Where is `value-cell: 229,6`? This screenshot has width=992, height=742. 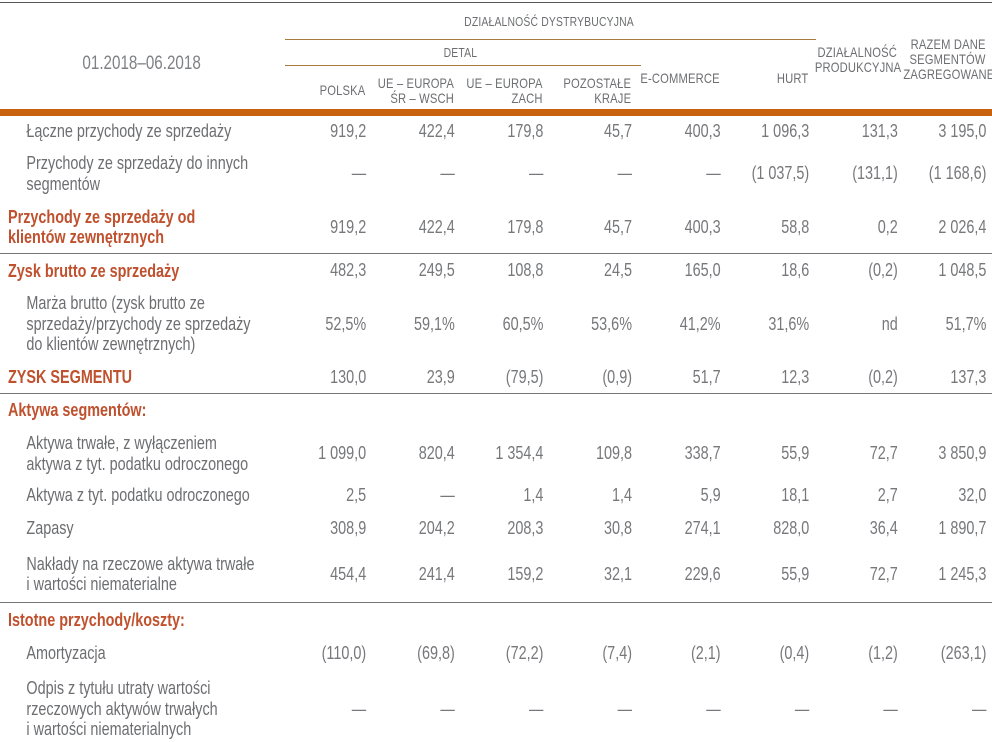 value-cell: 229,6 is located at coordinates (702, 573).